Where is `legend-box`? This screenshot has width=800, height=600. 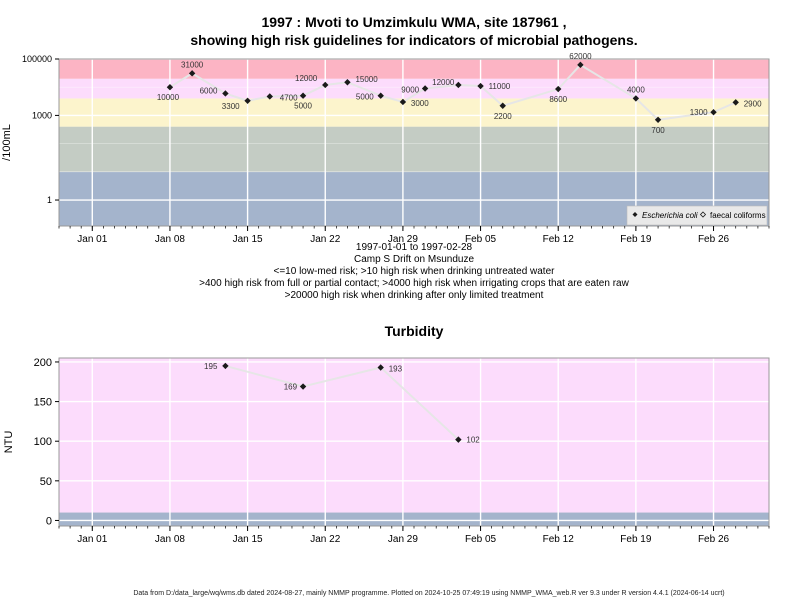 legend-box is located at coordinates (697, 215).